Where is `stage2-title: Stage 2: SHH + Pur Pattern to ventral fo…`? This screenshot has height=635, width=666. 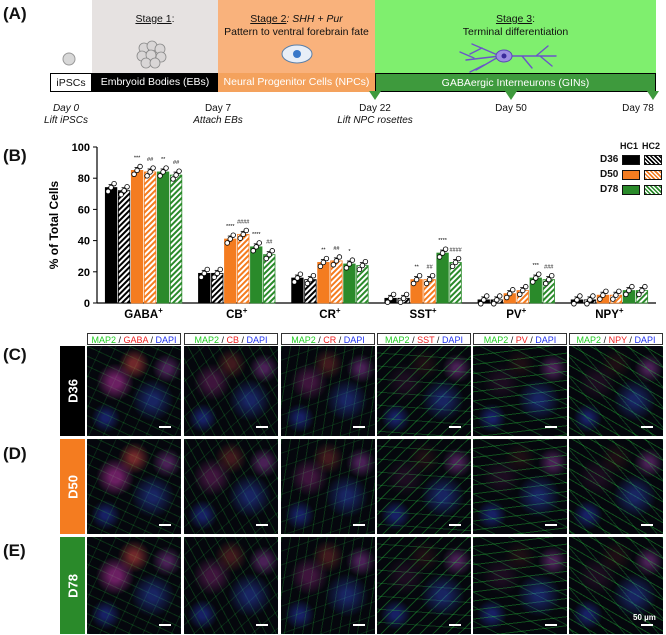
stage2-title: Stage 2: SHH + Pur Pattern to ventral fo… is located at coordinates (296, 25).